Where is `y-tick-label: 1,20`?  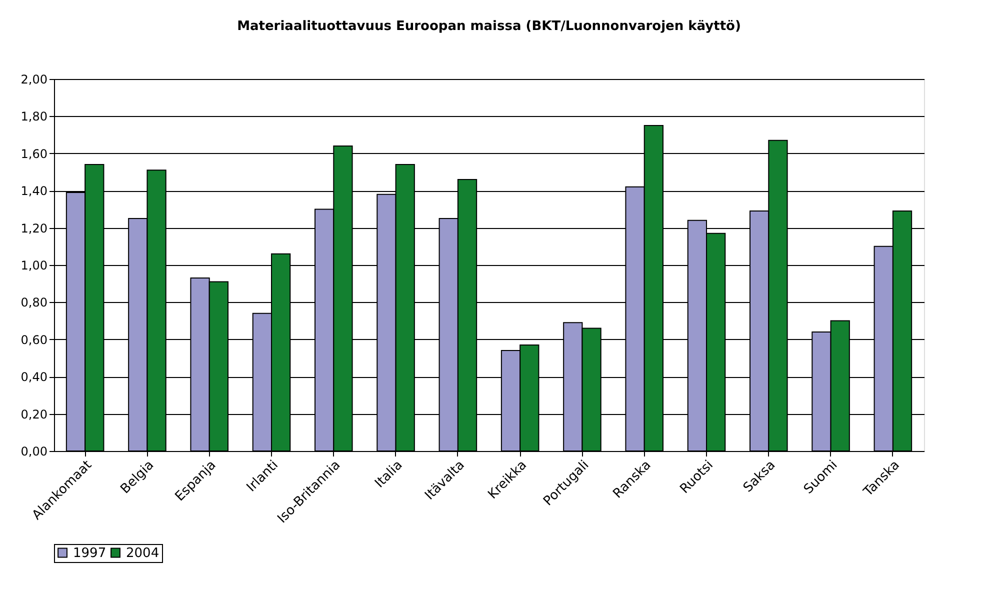 y-tick-label: 1,20 is located at coordinates (34, 228).